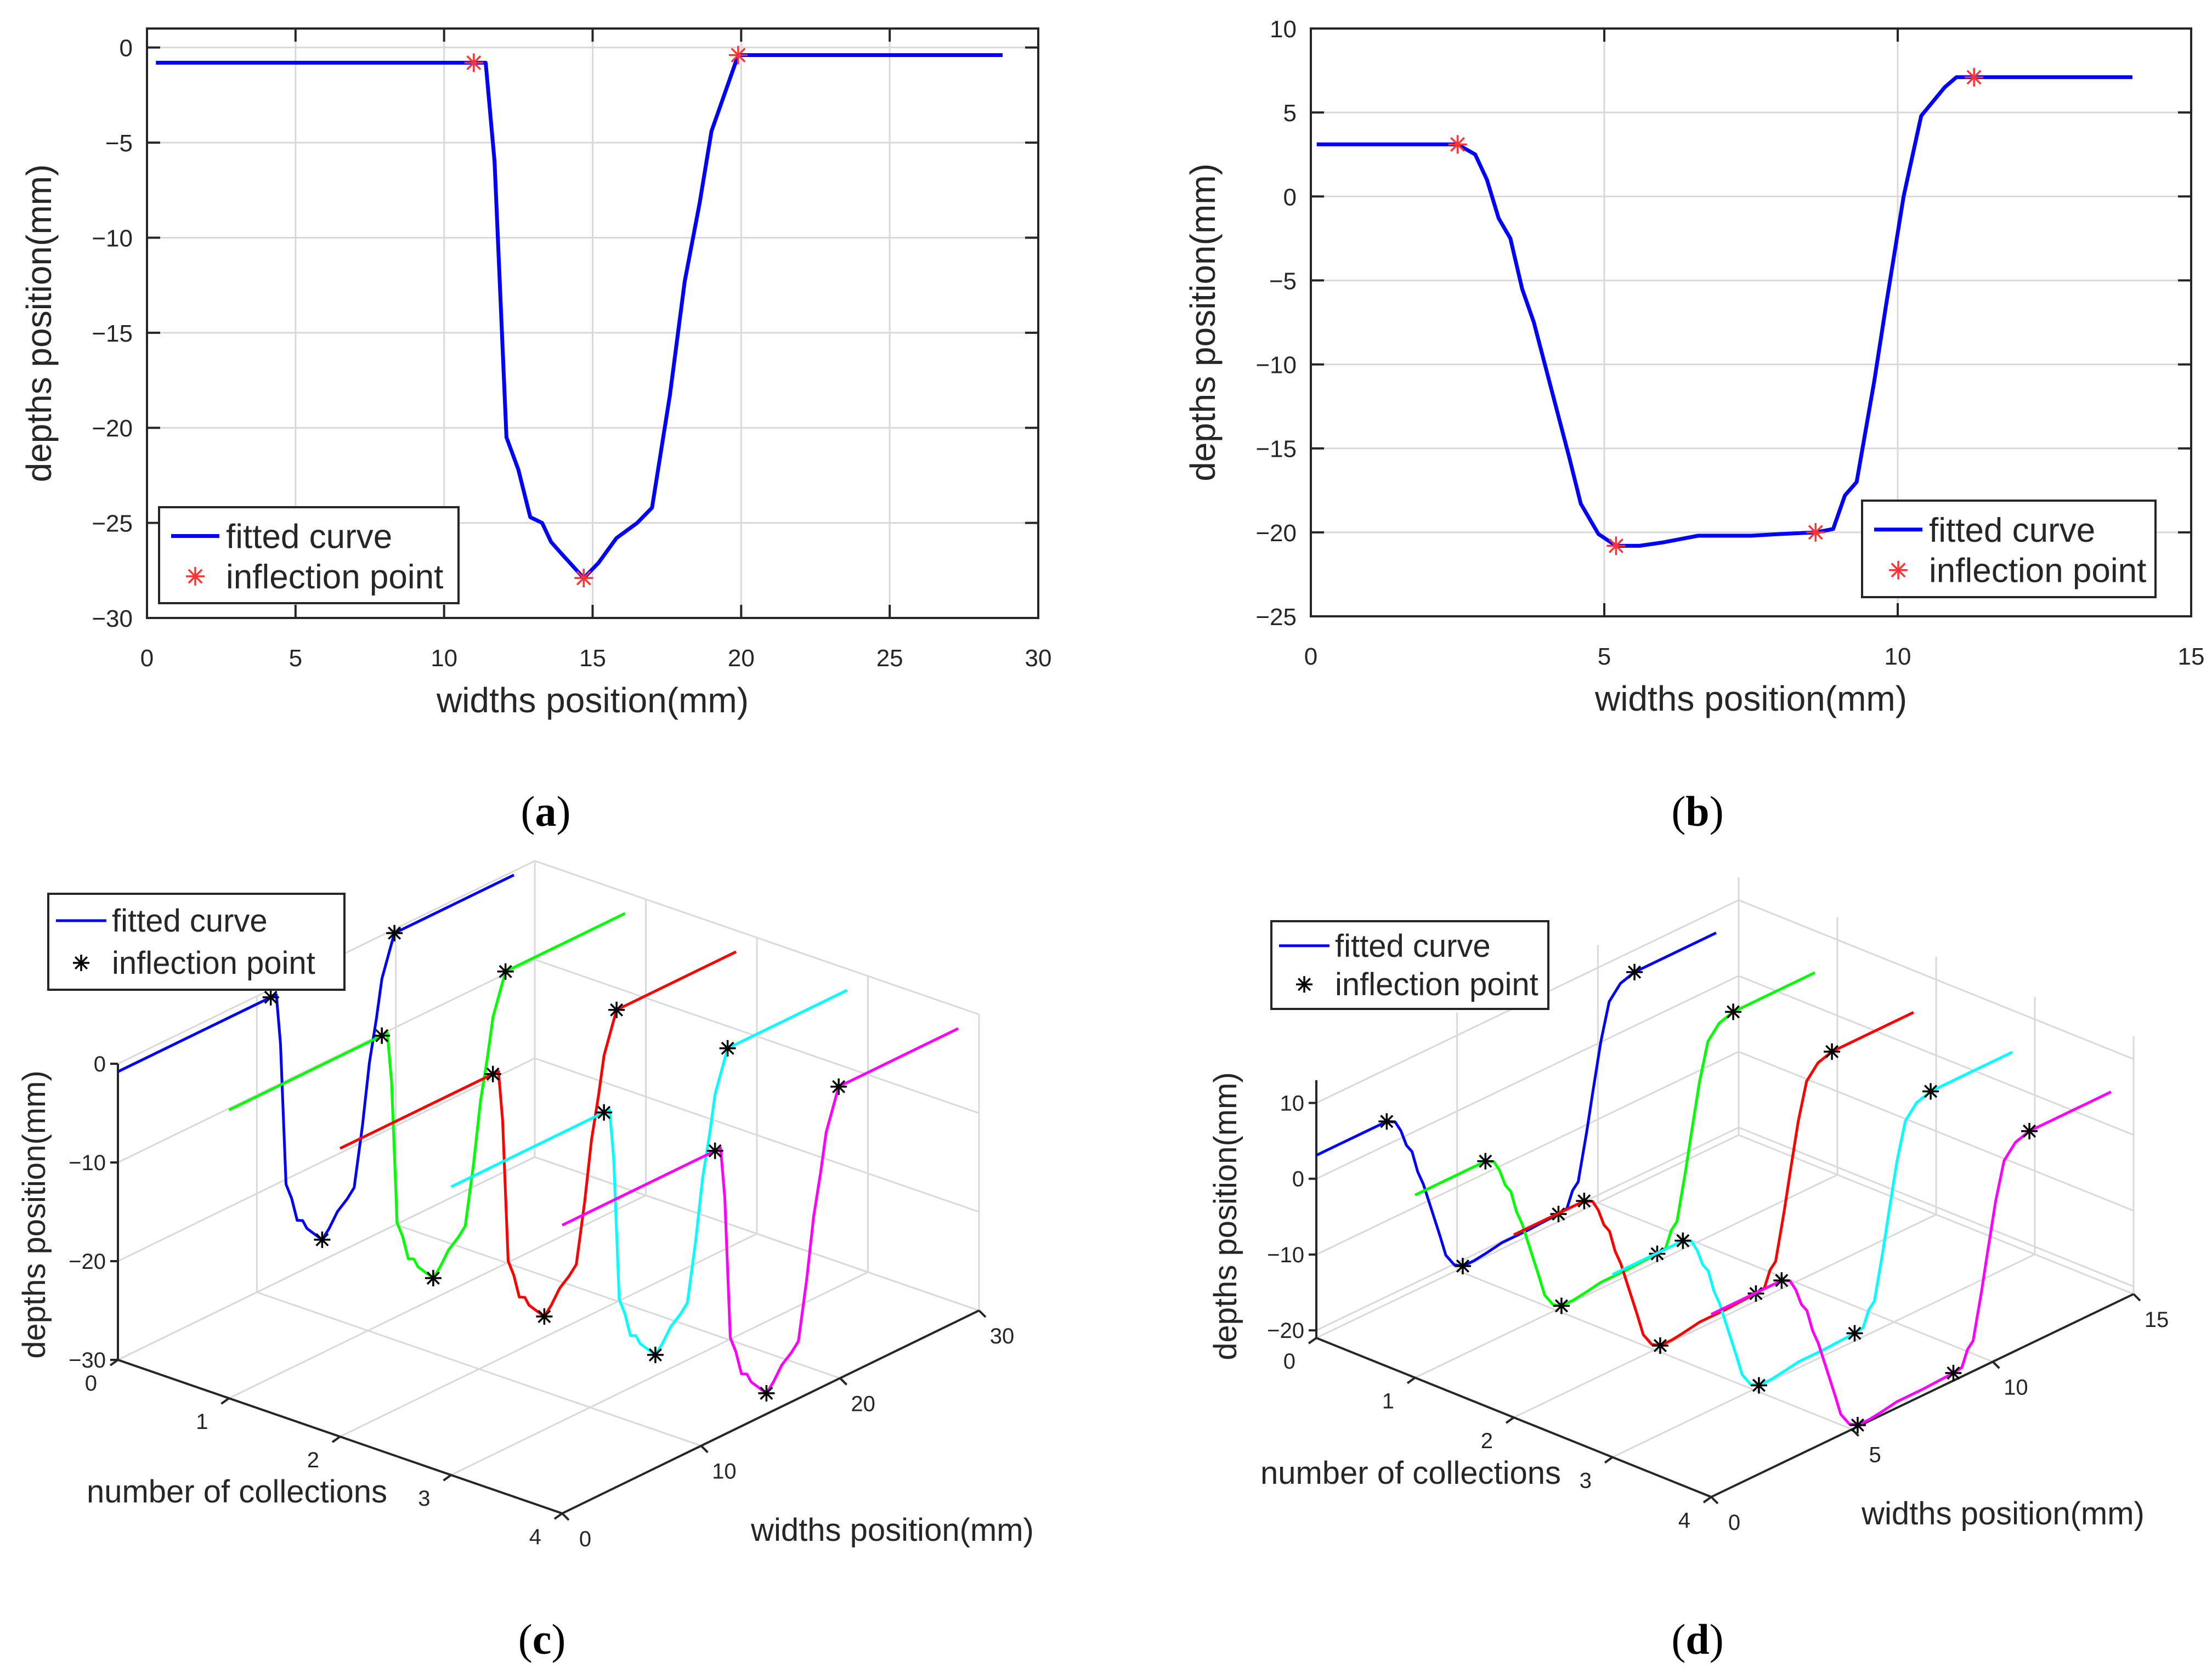  I want to click on widths-tick-label: 20, so click(863, 1404).